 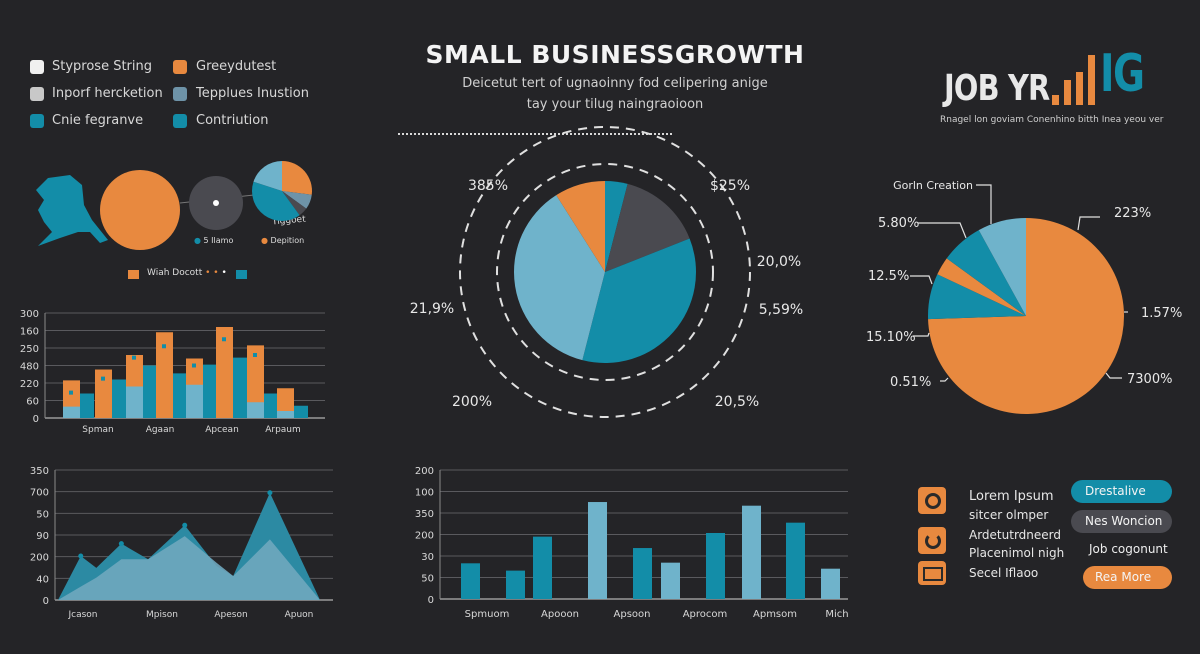 I want to click on right-pie-label: 223%, so click(x=1132, y=213).